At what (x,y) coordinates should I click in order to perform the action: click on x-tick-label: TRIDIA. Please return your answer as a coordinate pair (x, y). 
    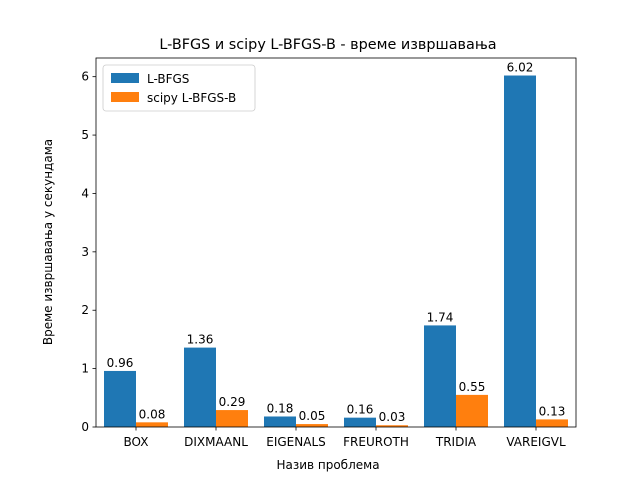
    Looking at the image, I should click on (456, 442).